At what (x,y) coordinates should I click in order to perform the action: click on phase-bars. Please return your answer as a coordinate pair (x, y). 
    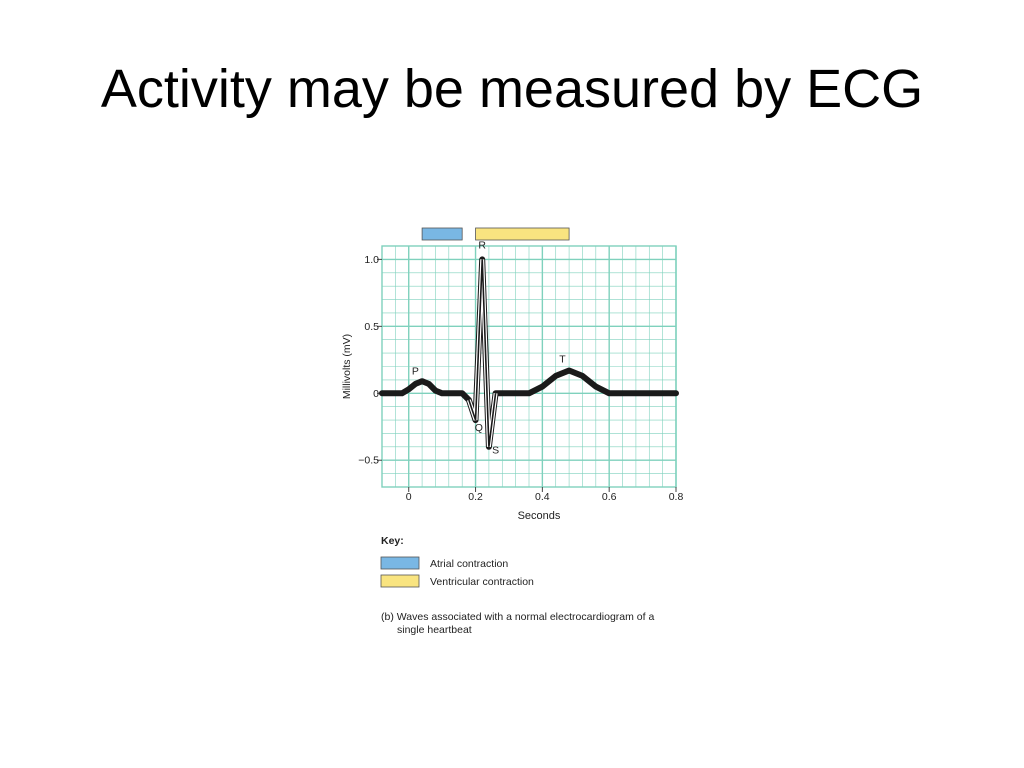
    Looking at the image, I should click on (495, 234).